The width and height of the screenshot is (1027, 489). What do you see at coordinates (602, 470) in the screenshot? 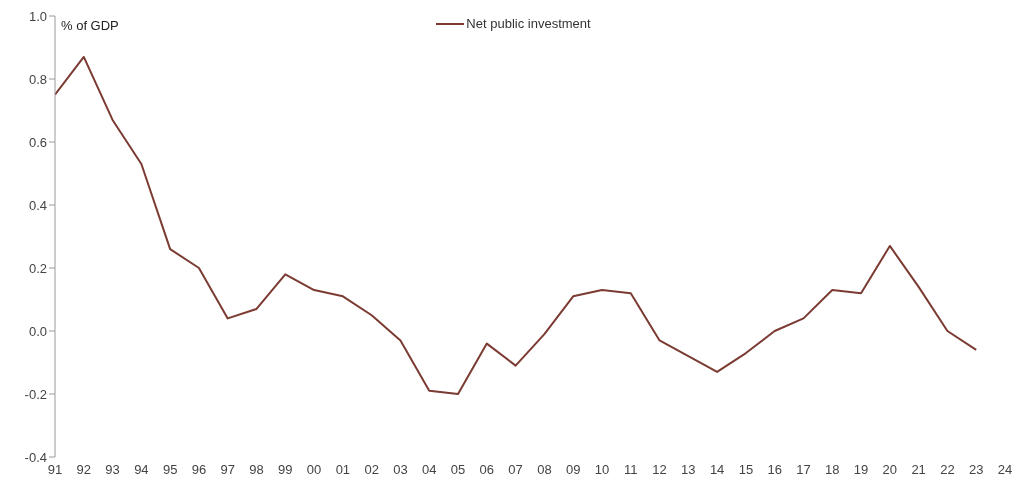
I see `x-tick-label: 10` at bounding box center [602, 470].